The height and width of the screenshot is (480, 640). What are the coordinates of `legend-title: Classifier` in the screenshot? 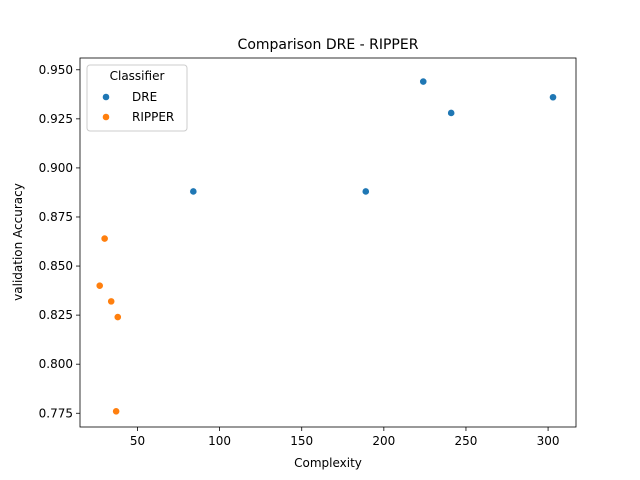 It's located at (137, 76).